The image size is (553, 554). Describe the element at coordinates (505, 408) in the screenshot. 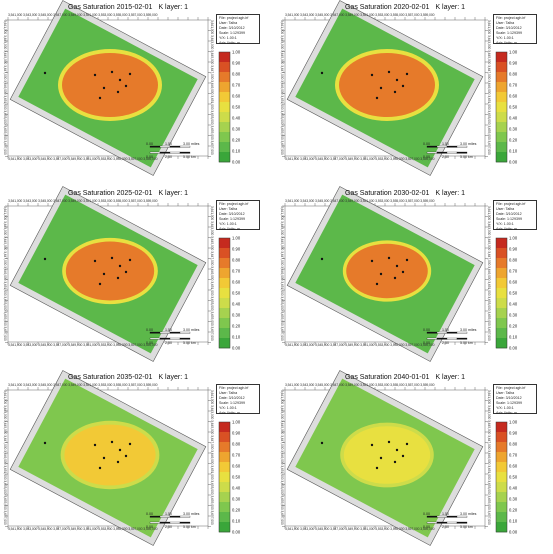

I see `info-line: Y/X: 1.00:1` at that location.